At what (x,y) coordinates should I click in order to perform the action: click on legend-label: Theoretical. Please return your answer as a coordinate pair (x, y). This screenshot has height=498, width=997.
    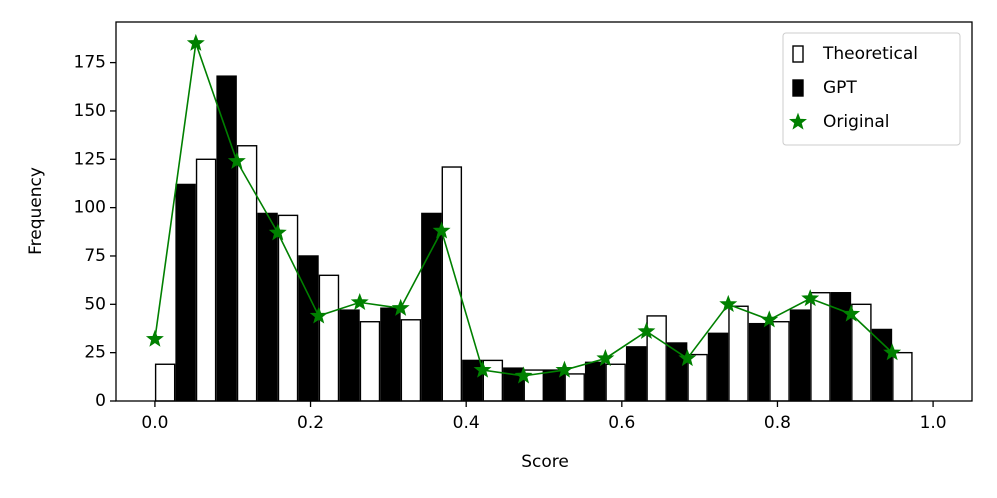
    Looking at the image, I should click on (870, 54).